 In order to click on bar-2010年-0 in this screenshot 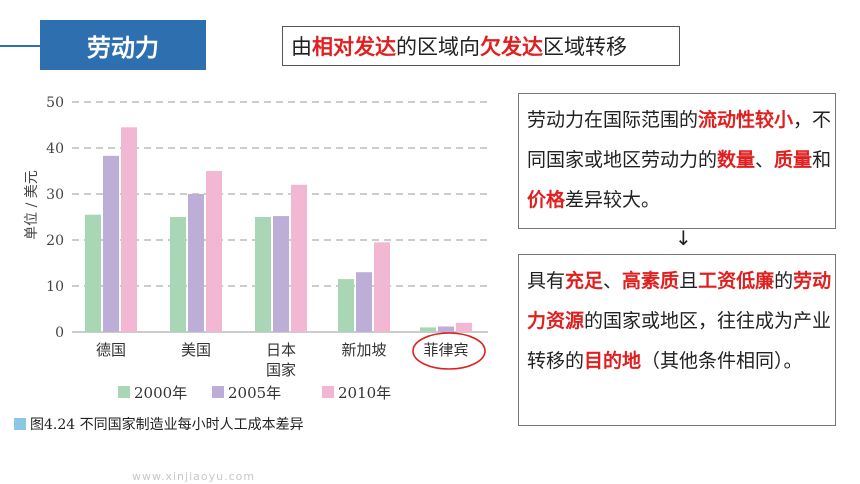, I will do `click(129, 229)`.